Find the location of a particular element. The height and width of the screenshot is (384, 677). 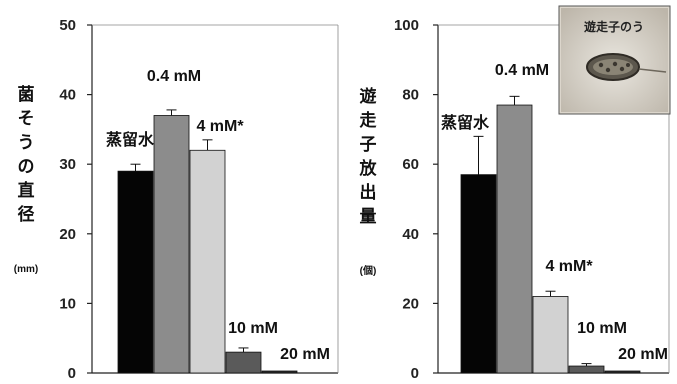

y-axis-label-char: 径 is located at coordinates (26, 214).